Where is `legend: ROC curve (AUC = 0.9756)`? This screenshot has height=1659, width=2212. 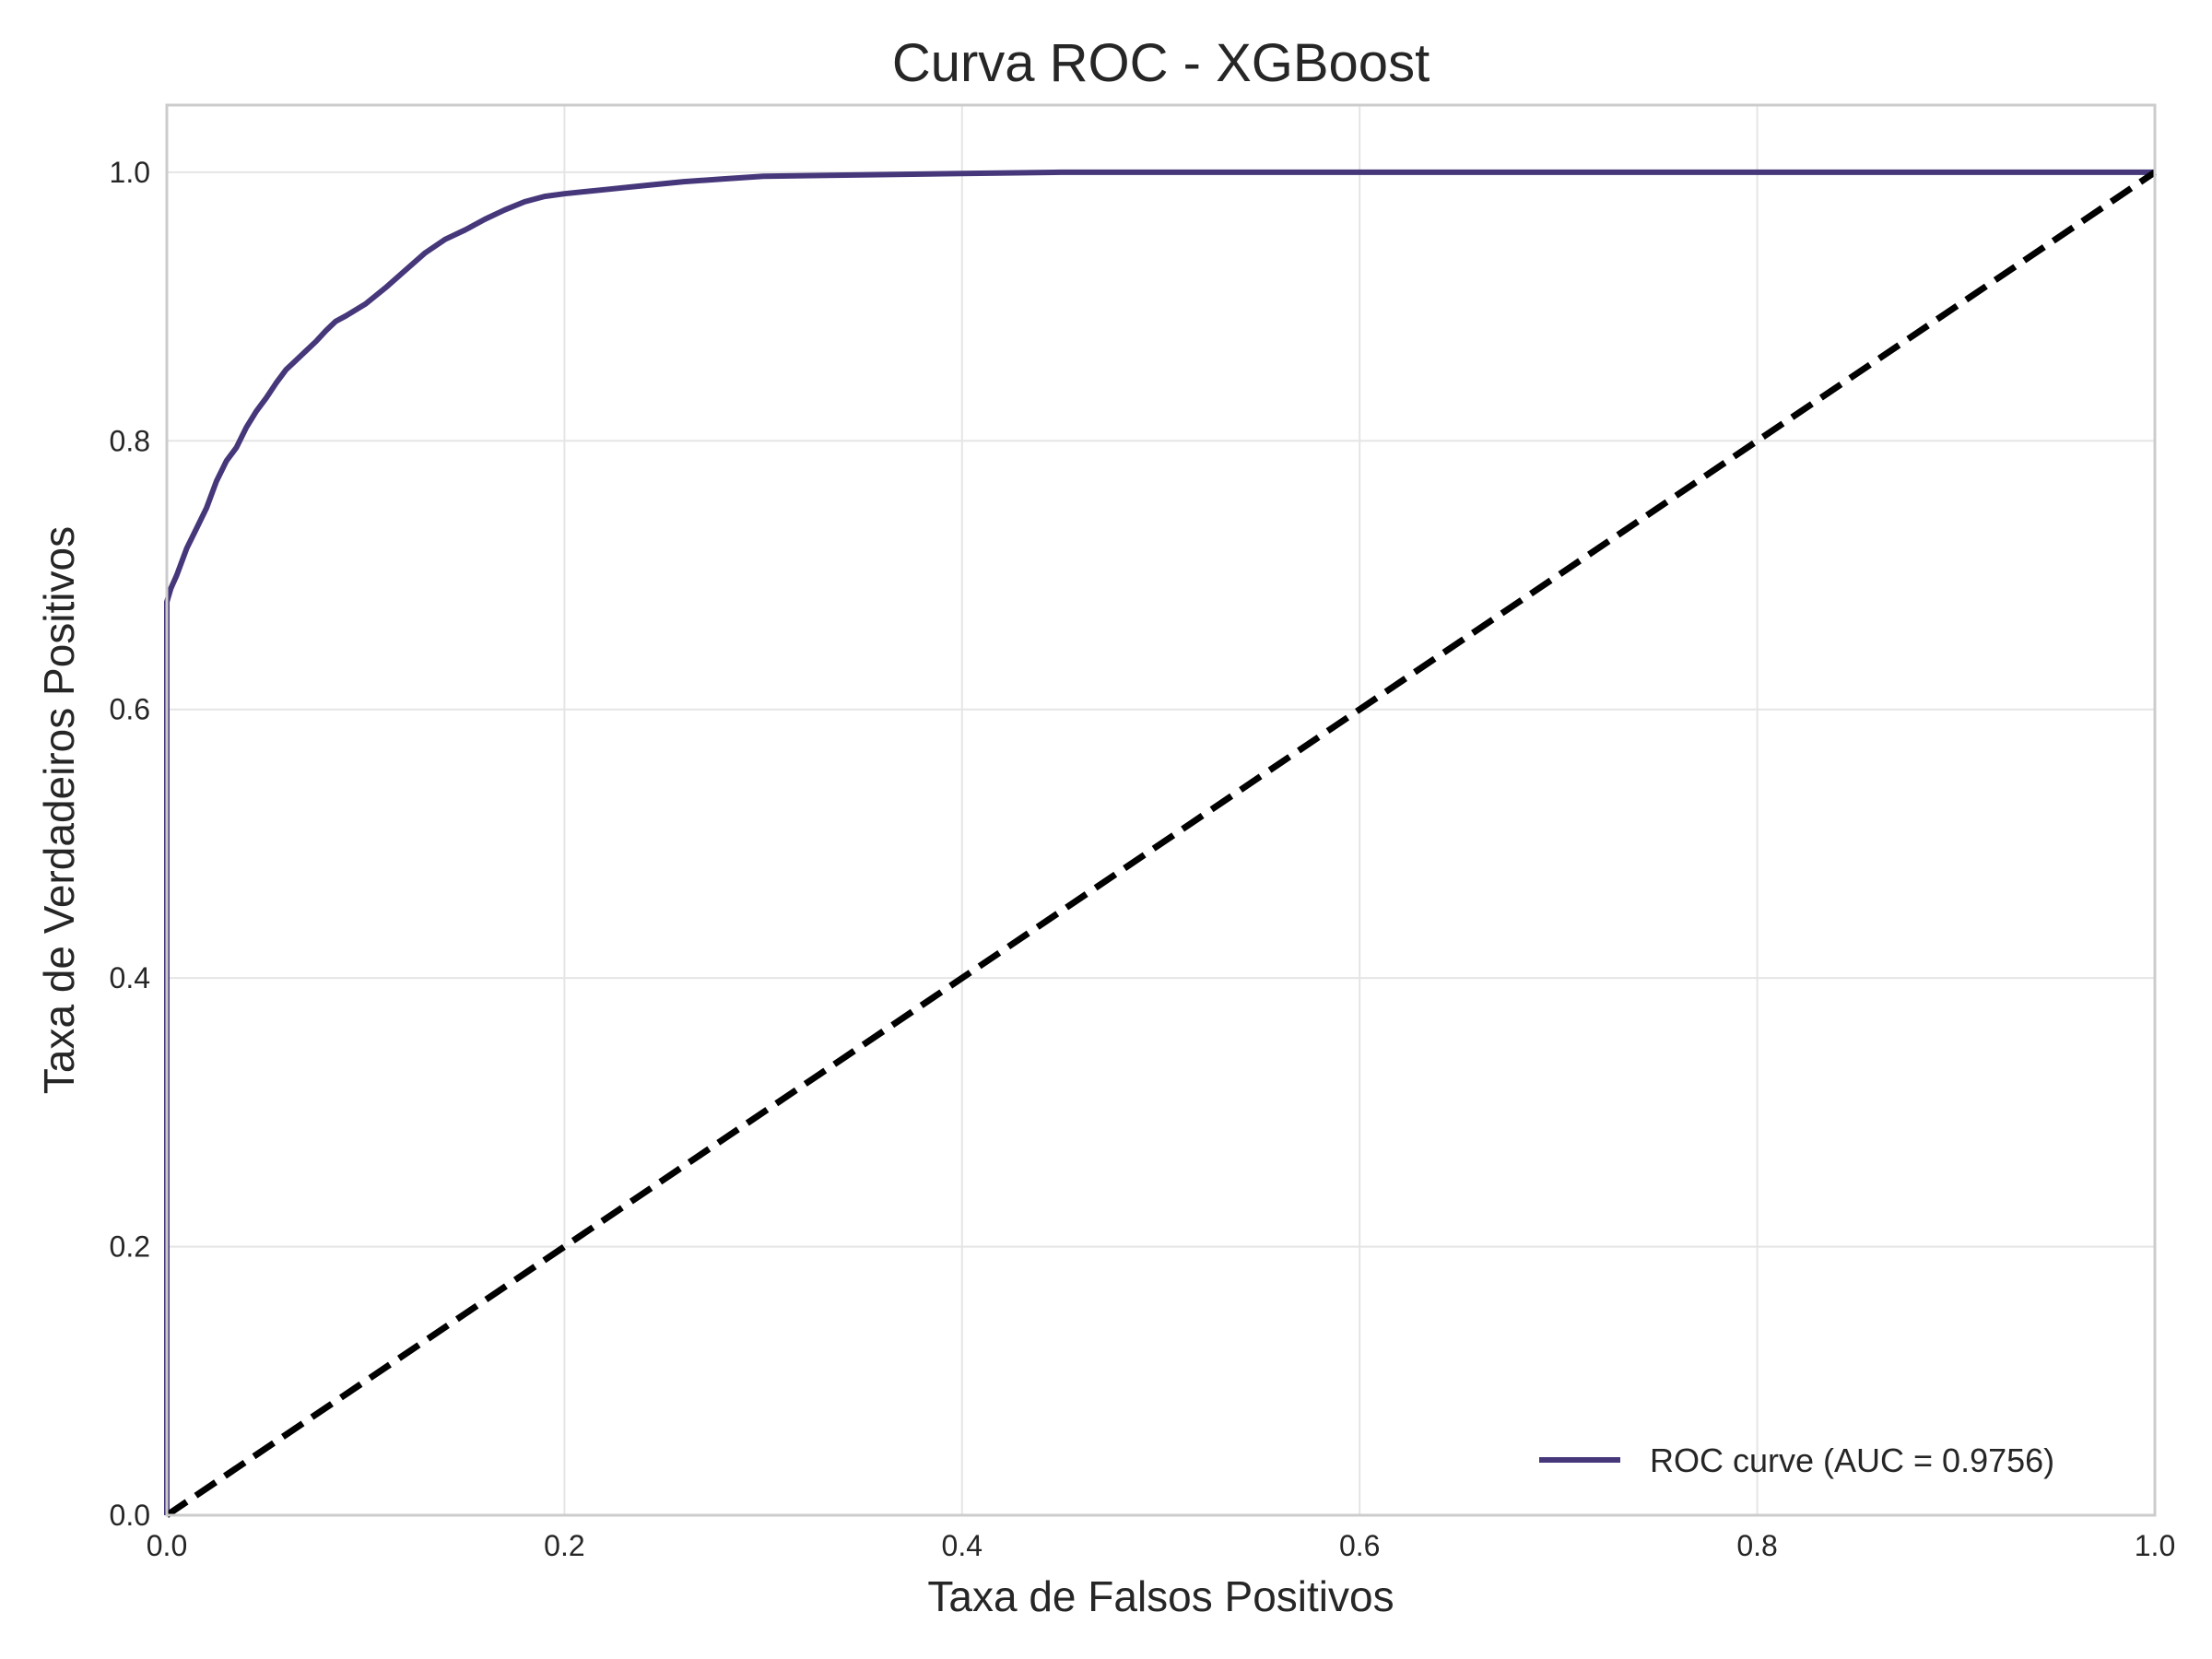 legend: ROC curve (AUC = 0.9756) is located at coordinates (1796, 1460).